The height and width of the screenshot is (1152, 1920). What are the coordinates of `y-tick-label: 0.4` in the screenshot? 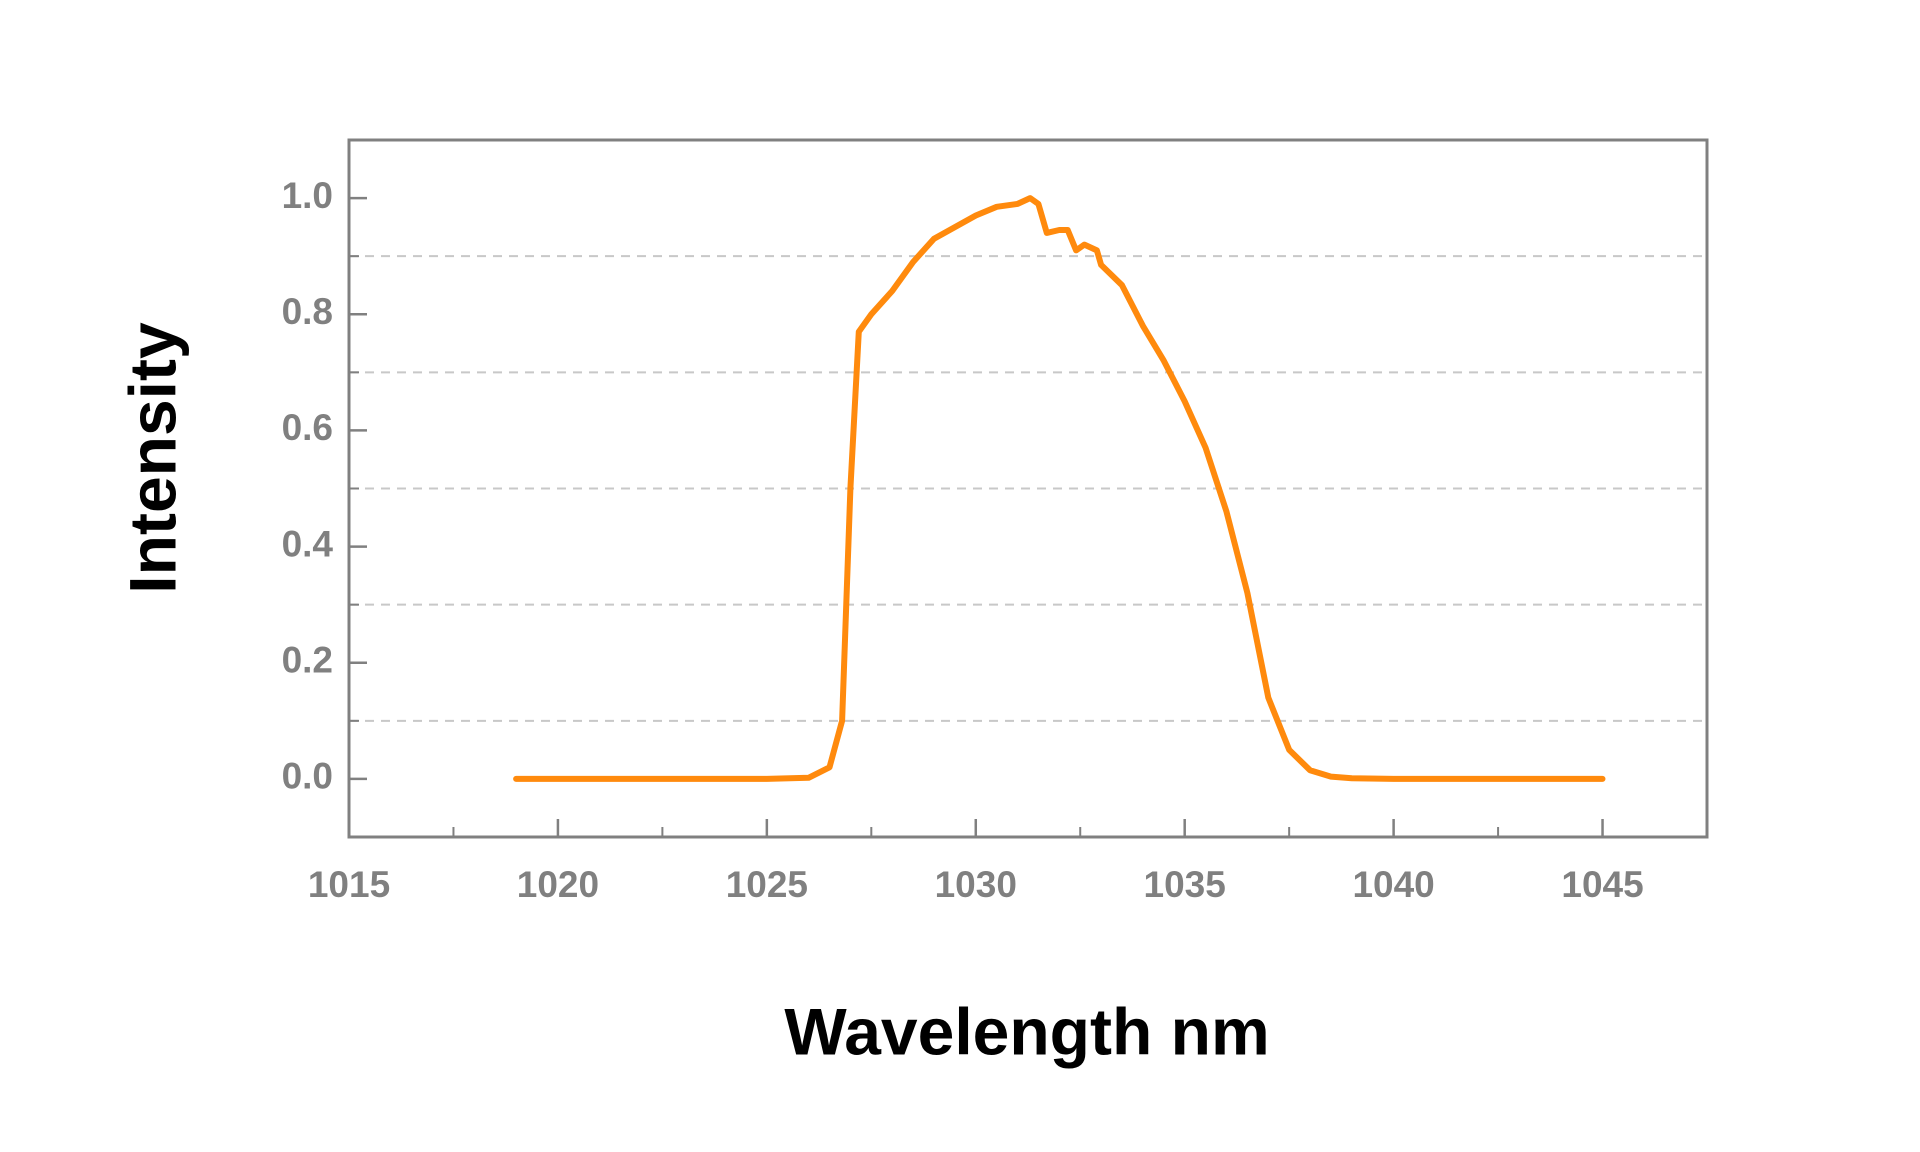 It's located at (308, 543).